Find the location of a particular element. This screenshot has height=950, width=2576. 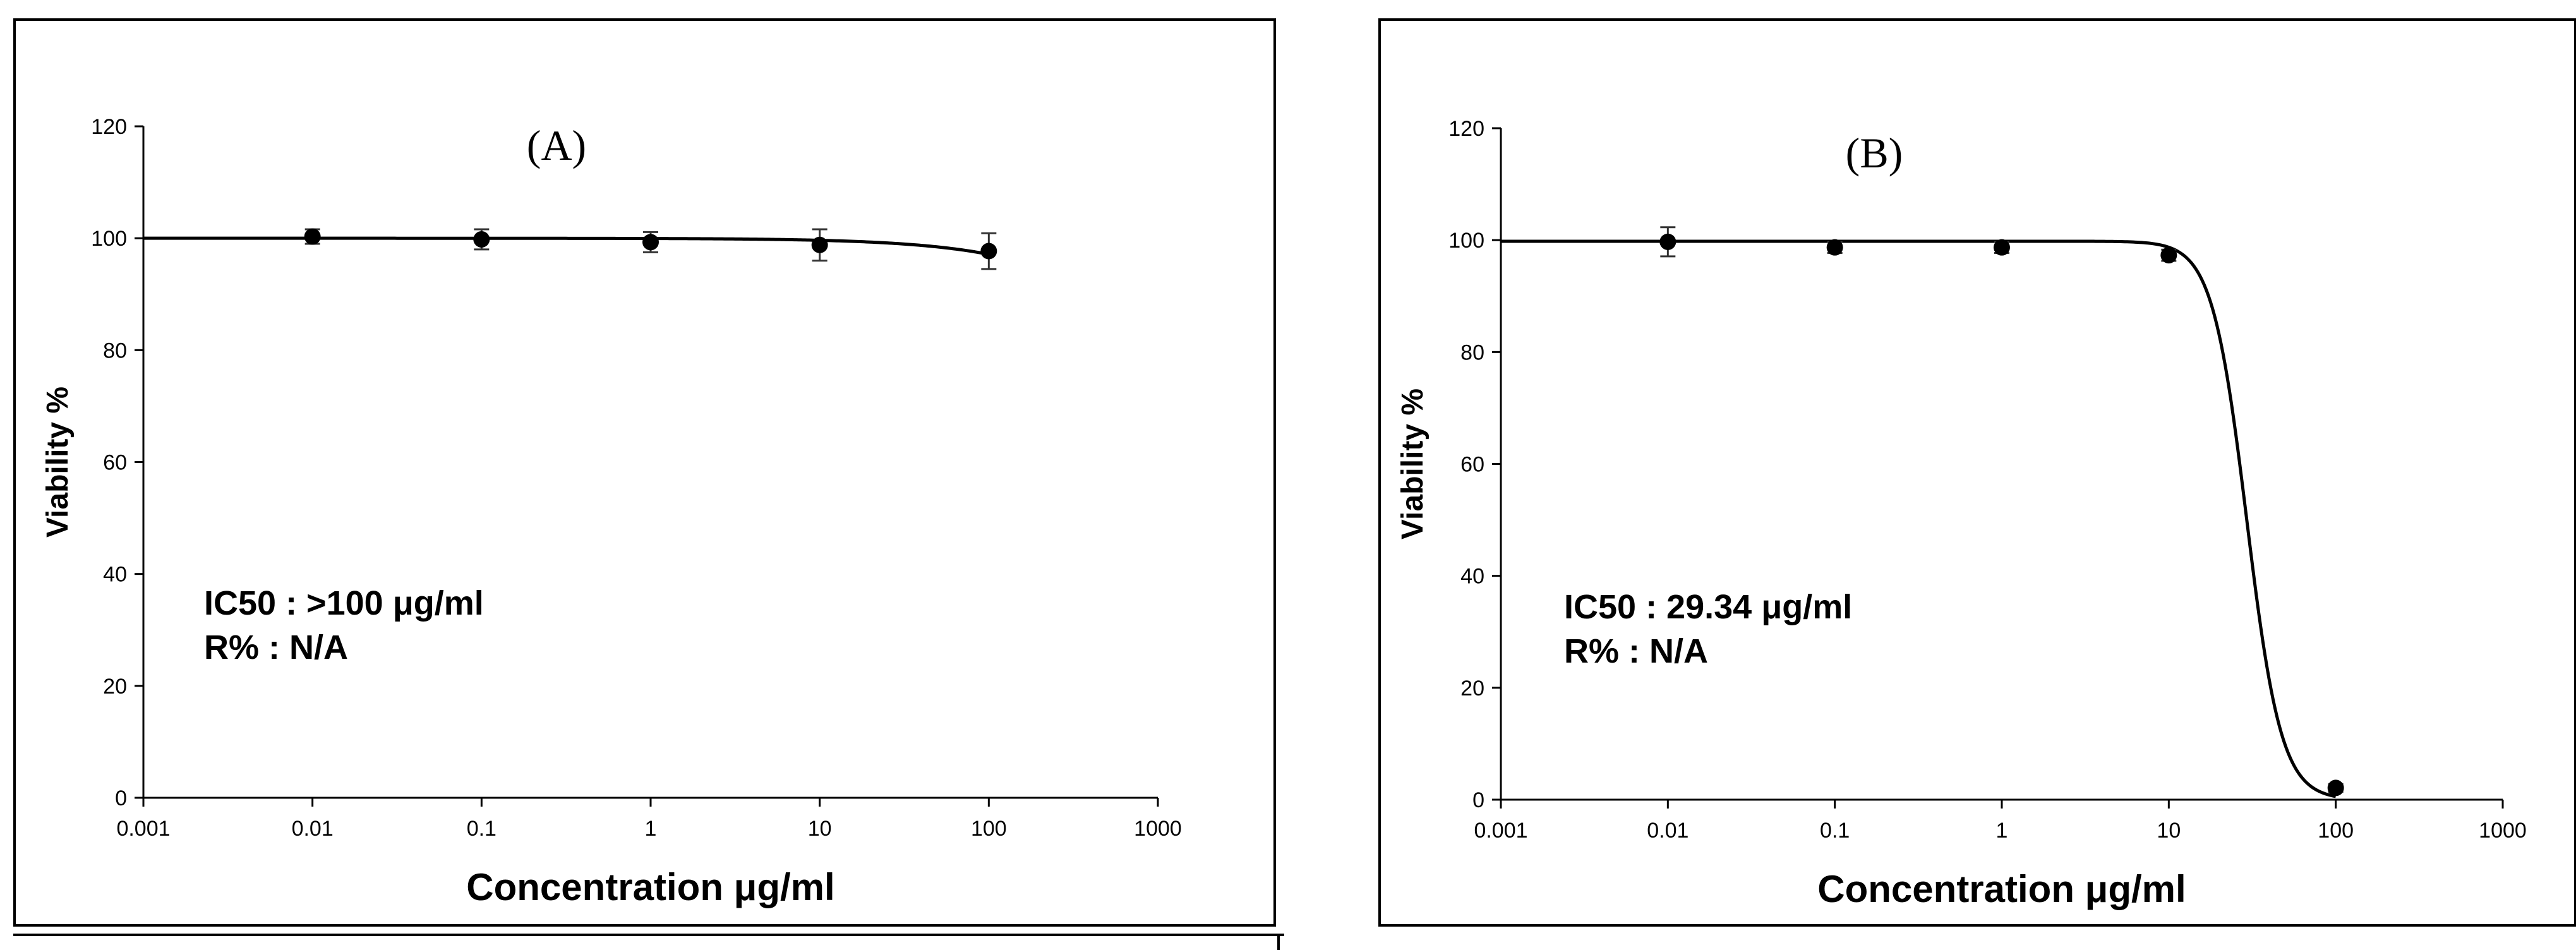

chart-0-y-axis-title: Viability % is located at coordinates (58, 462).